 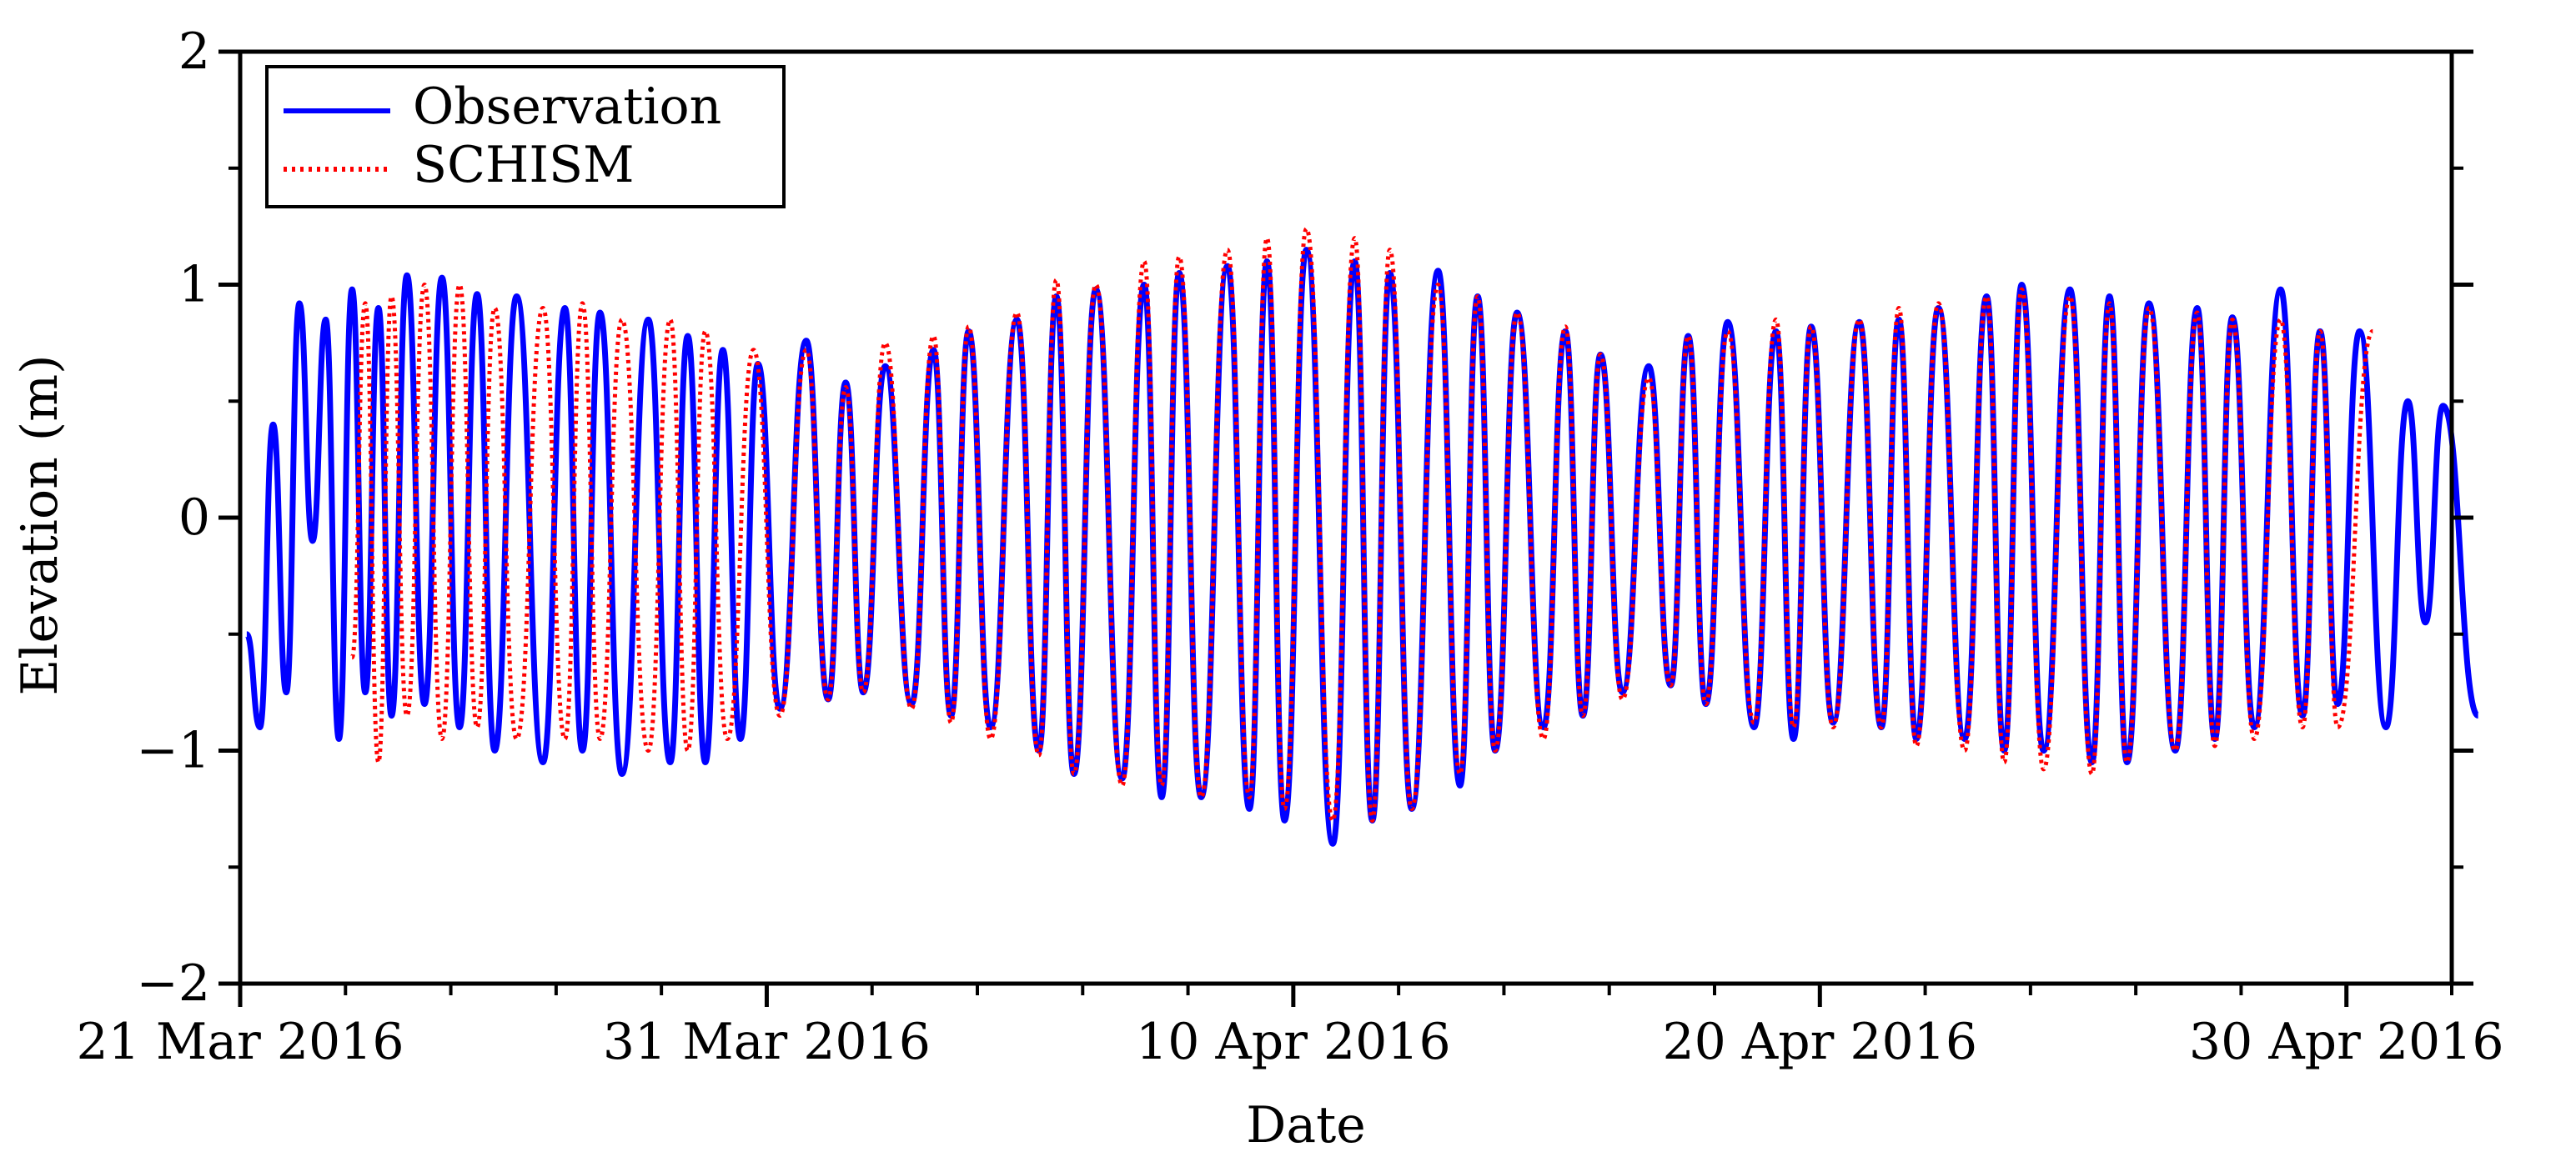 What do you see at coordinates (524, 165) in the screenshot?
I see `legend-schism-label: SCHISM` at bounding box center [524, 165].